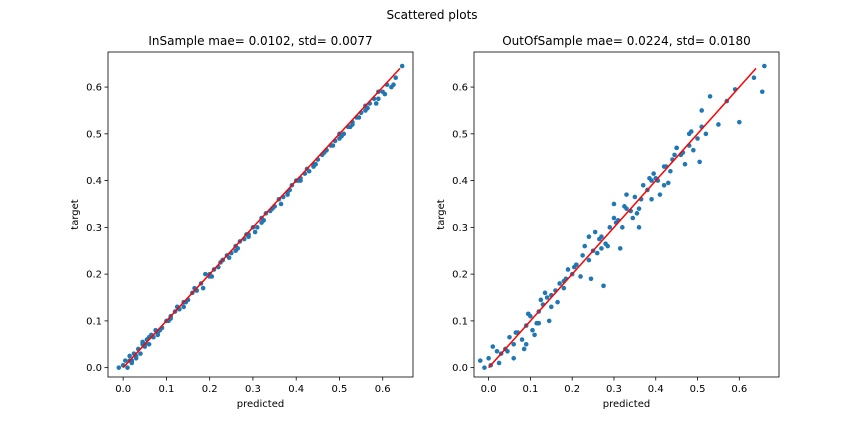 Image resolution: width=864 pixels, height=436 pixels. What do you see at coordinates (431, 15) in the screenshot?
I see `figure-suptitle: Scattered plots` at bounding box center [431, 15].